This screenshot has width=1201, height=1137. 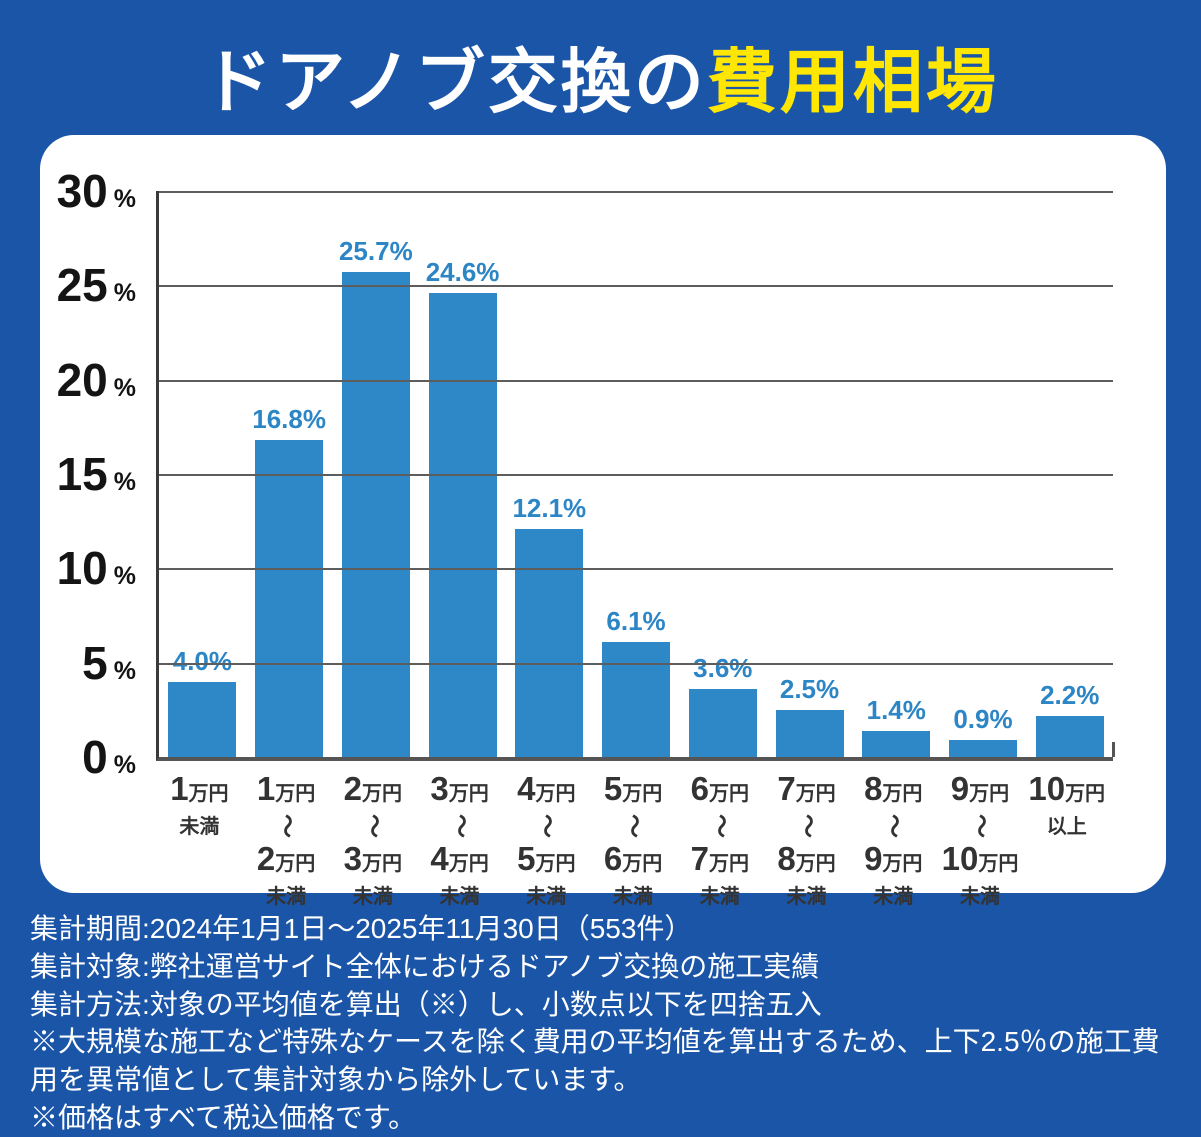 I want to click on x-tick-number: 9, so click(x=873, y=858).